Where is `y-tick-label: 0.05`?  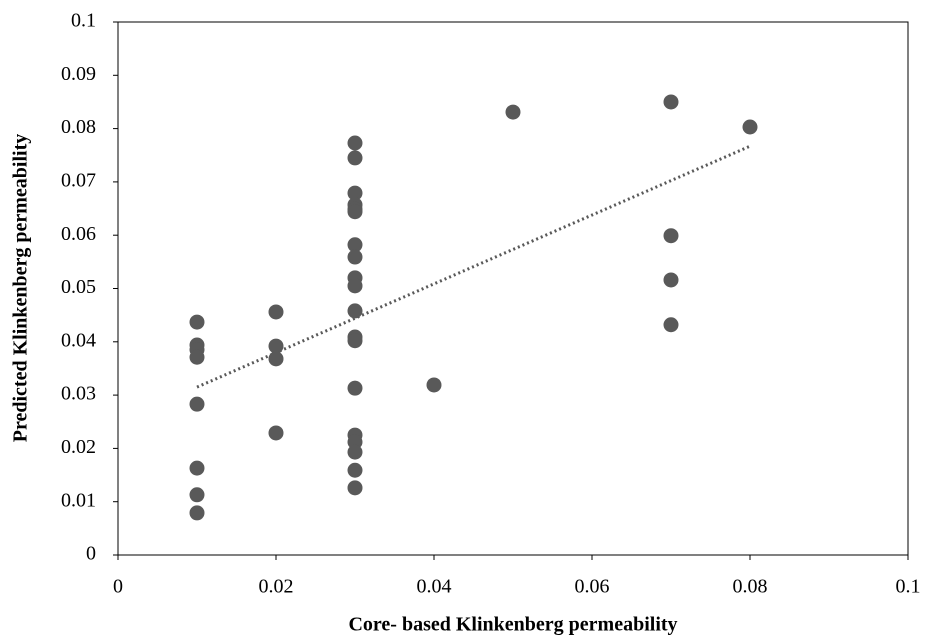 y-tick-label: 0.05 is located at coordinates (78, 287).